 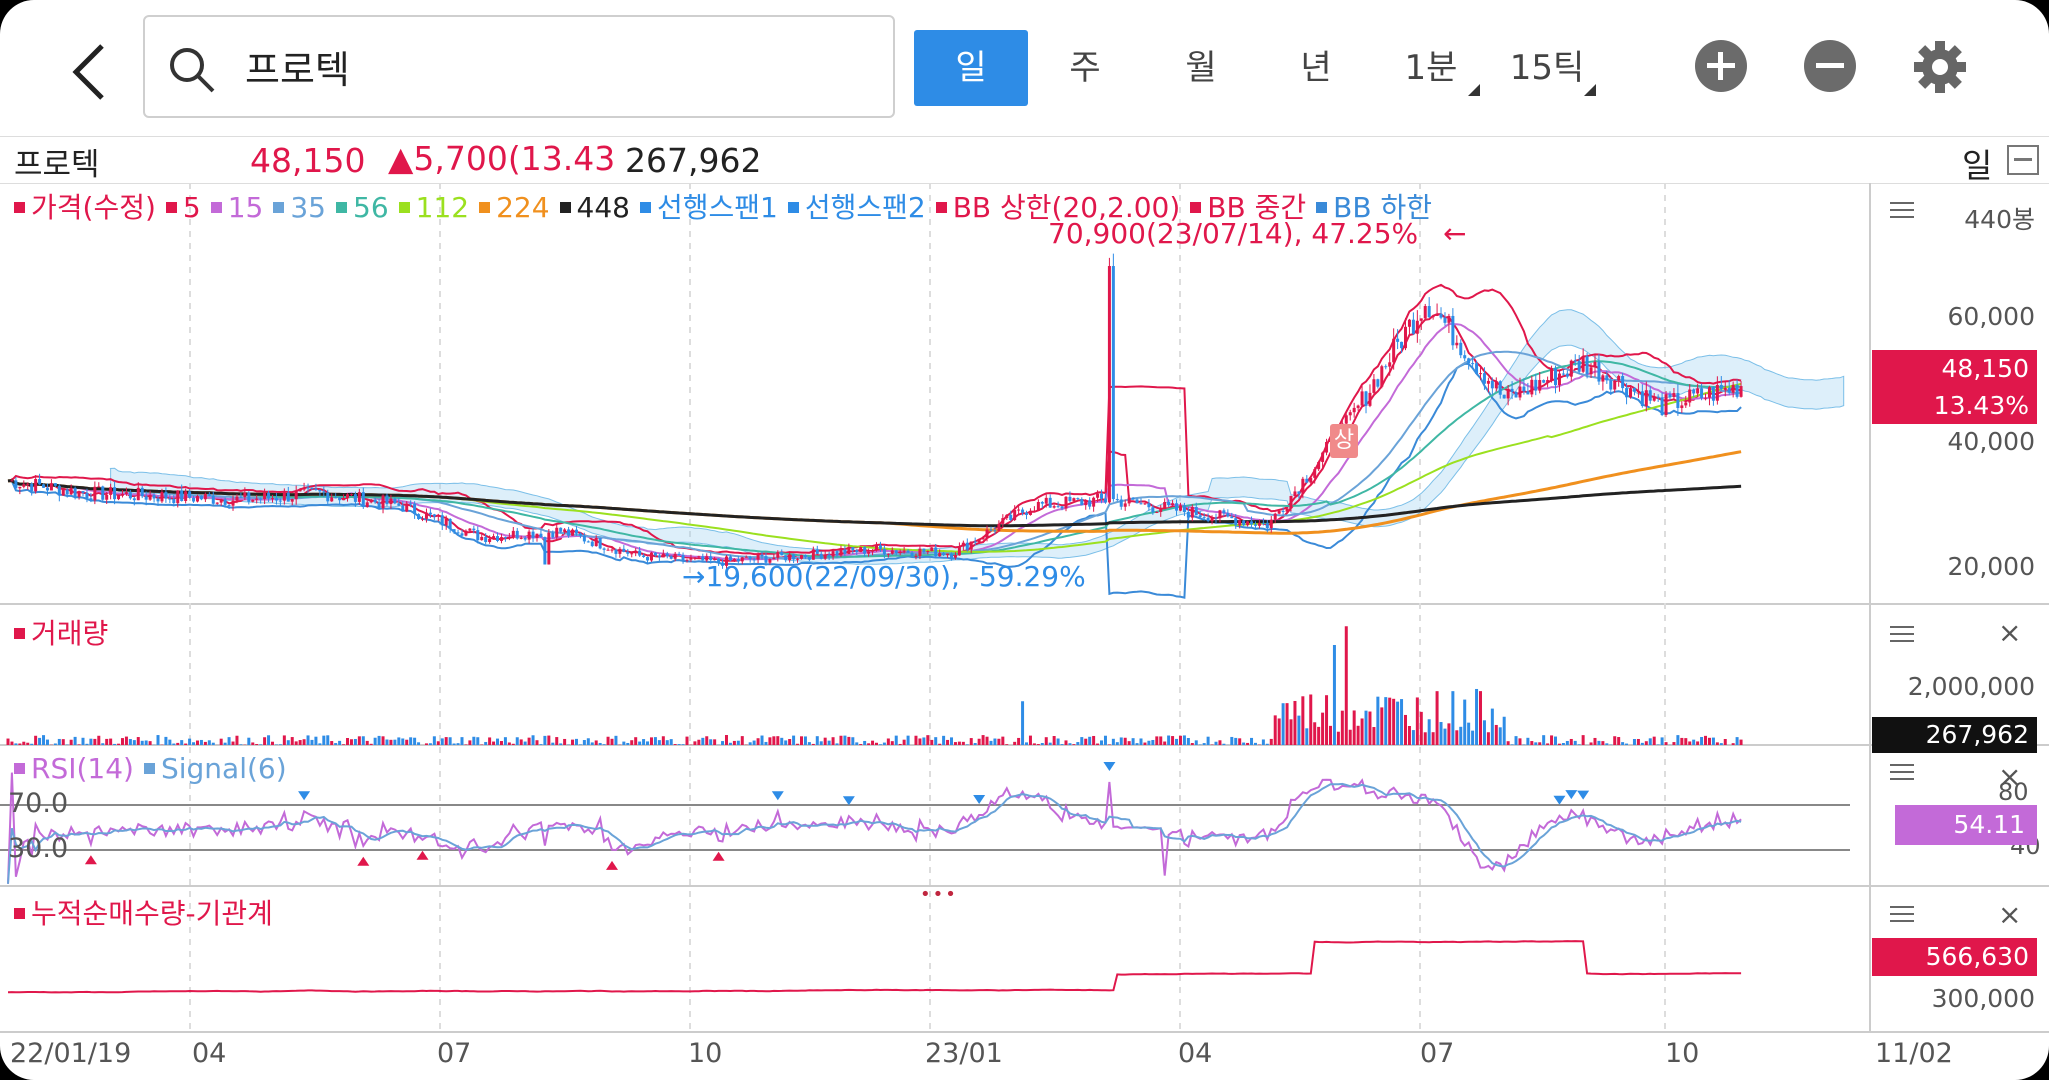 I want to click on tab-day: 일, so click(x=971, y=68).